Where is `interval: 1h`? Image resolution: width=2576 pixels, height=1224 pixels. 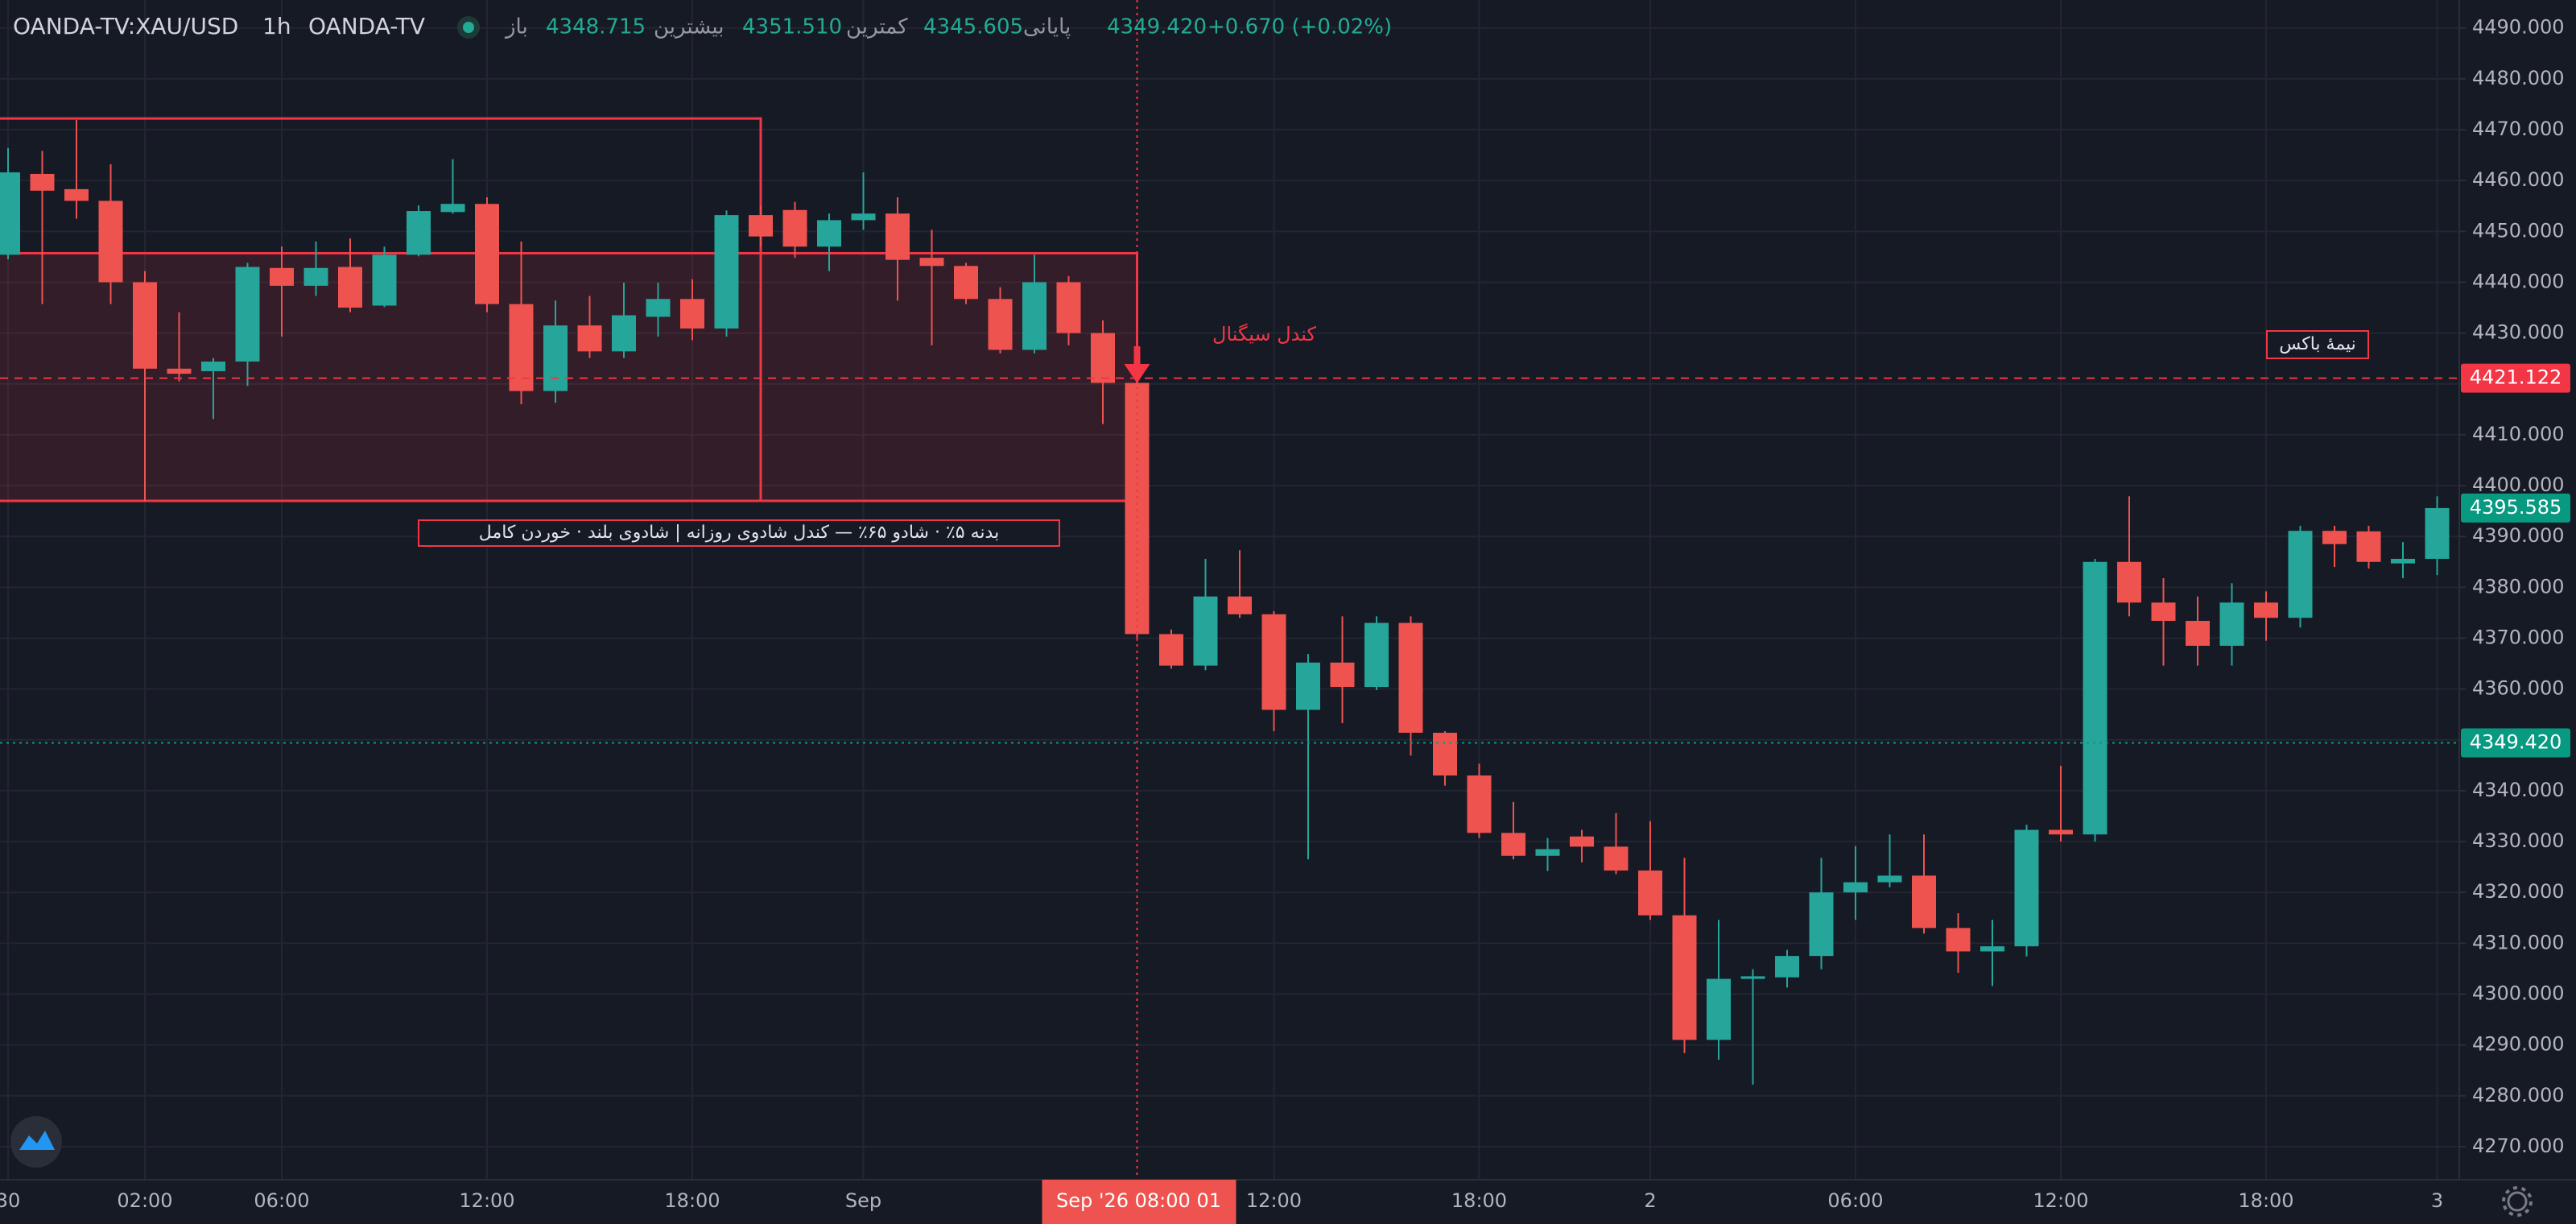 interval: 1h is located at coordinates (276, 26).